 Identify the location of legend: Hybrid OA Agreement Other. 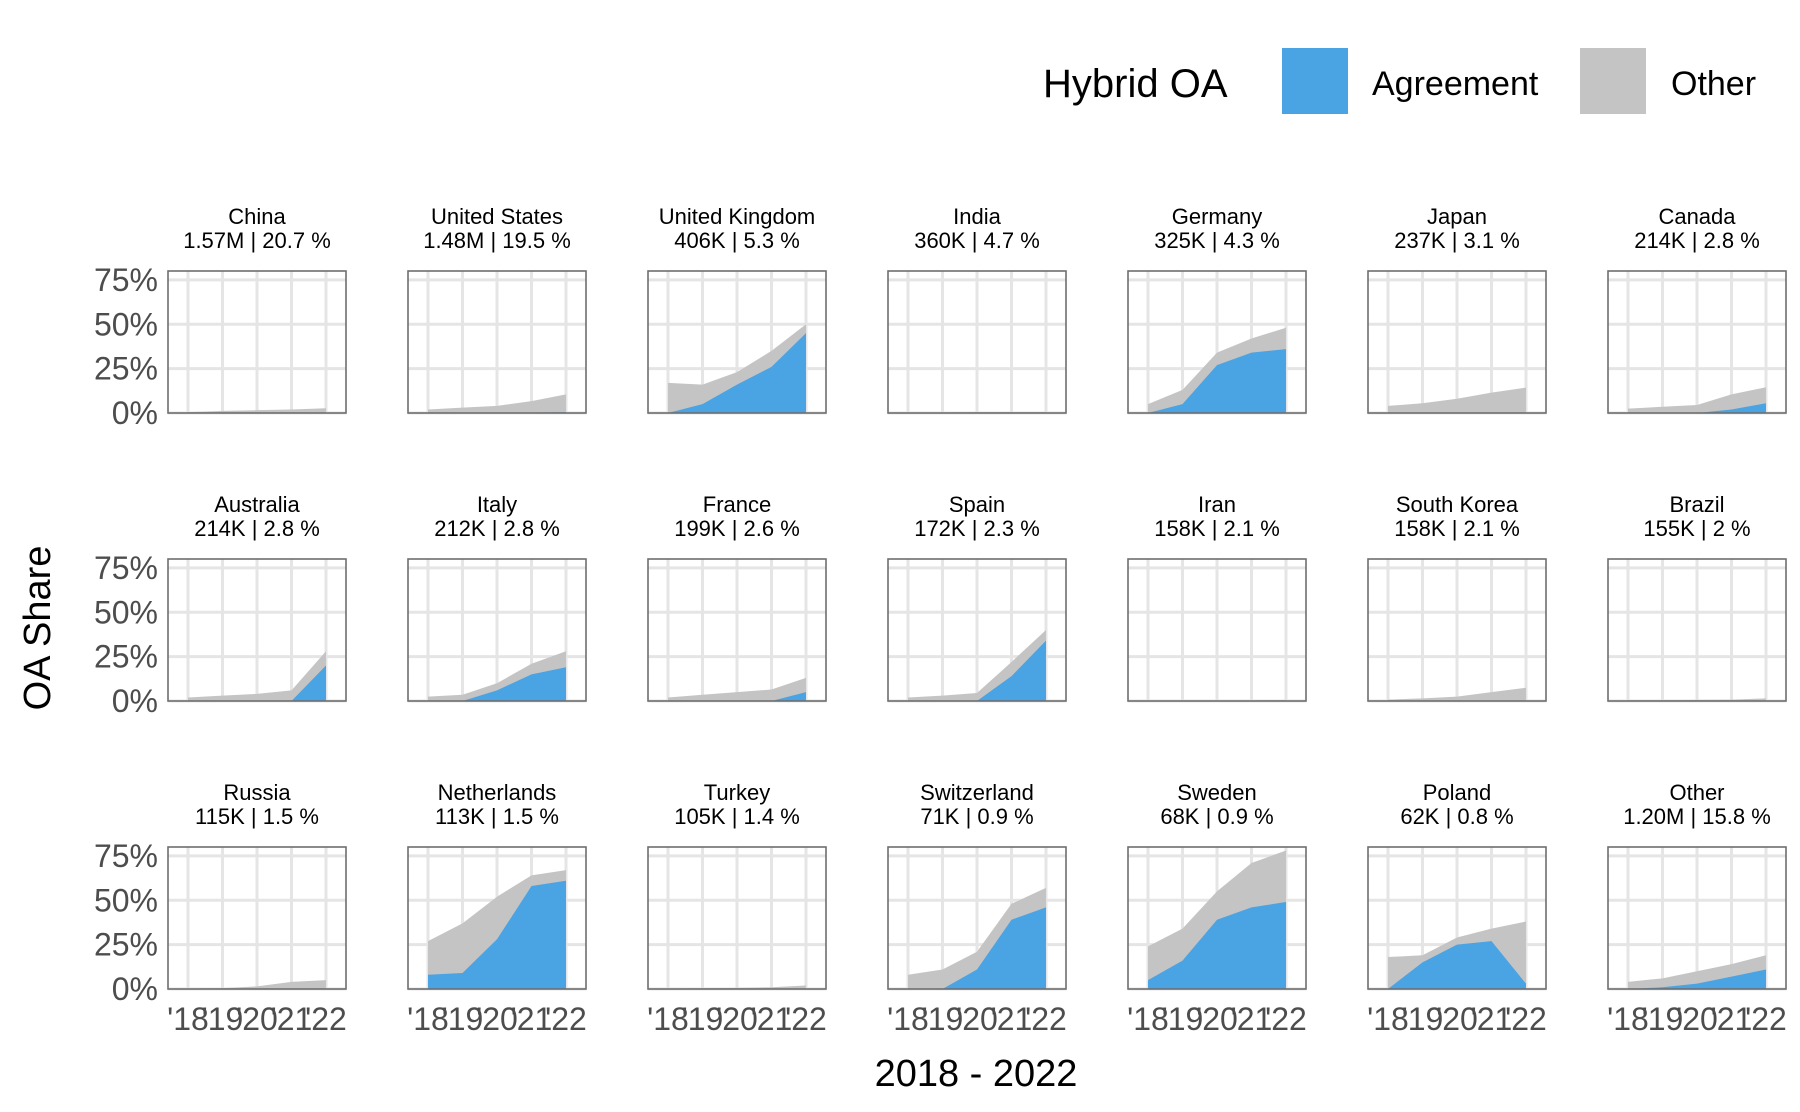
(1399, 81).